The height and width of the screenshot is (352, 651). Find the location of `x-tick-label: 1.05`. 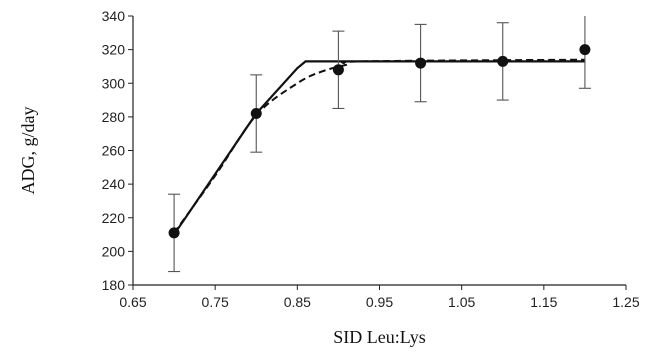

x-tick-label: 1.05 is located at coordinates (461, 302).